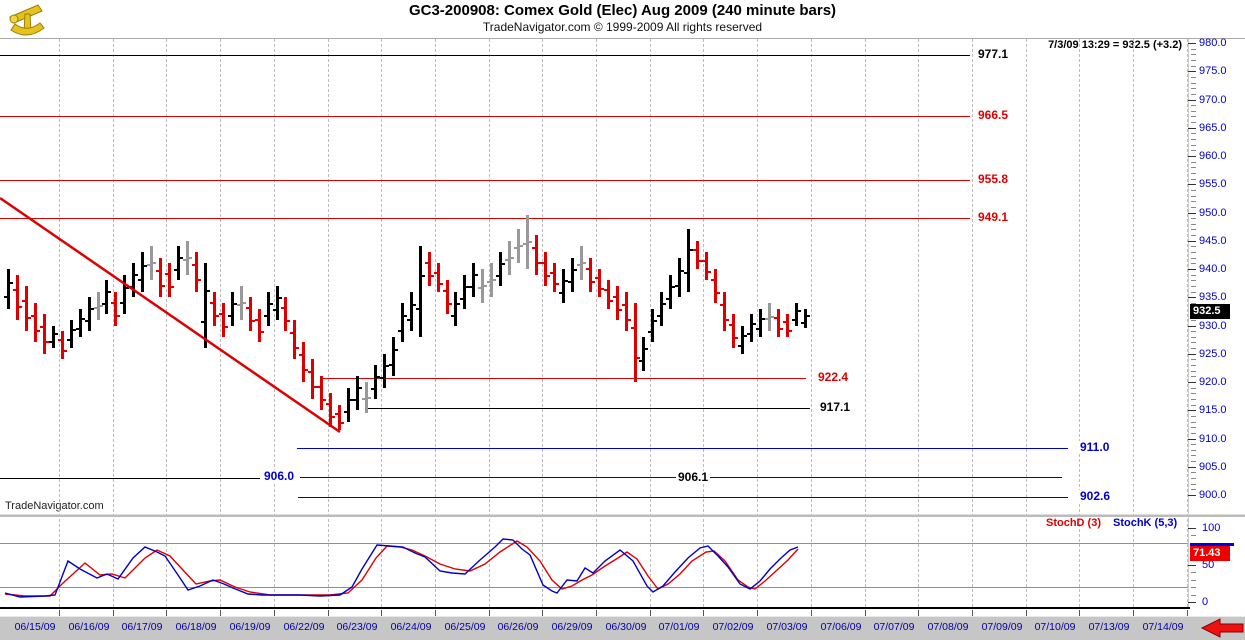  I want to click on price-axis-label: 965.0, so click(1213, 128).